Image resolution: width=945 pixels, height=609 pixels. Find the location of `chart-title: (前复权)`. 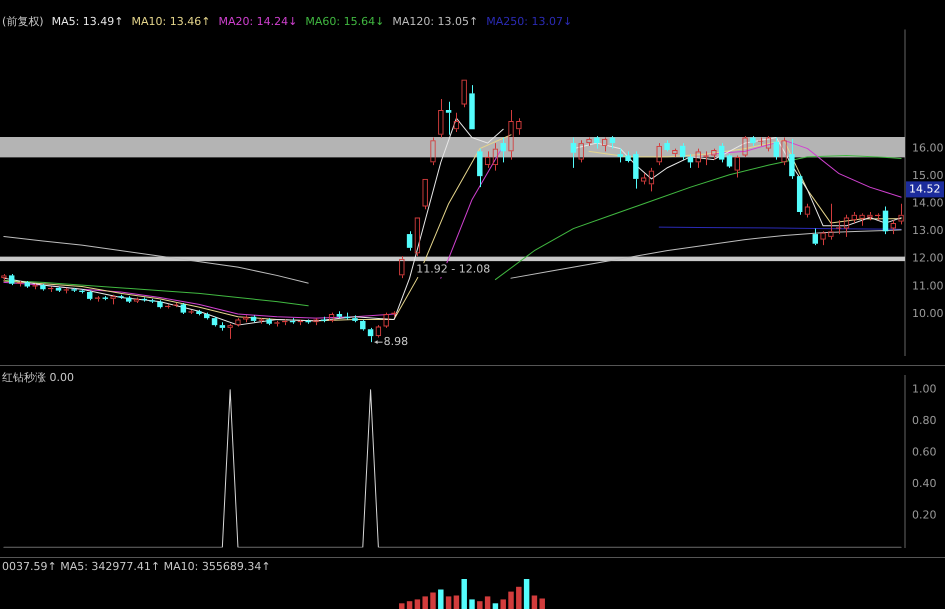

chart-title: (前复权) is located at coordinates (23, 21).